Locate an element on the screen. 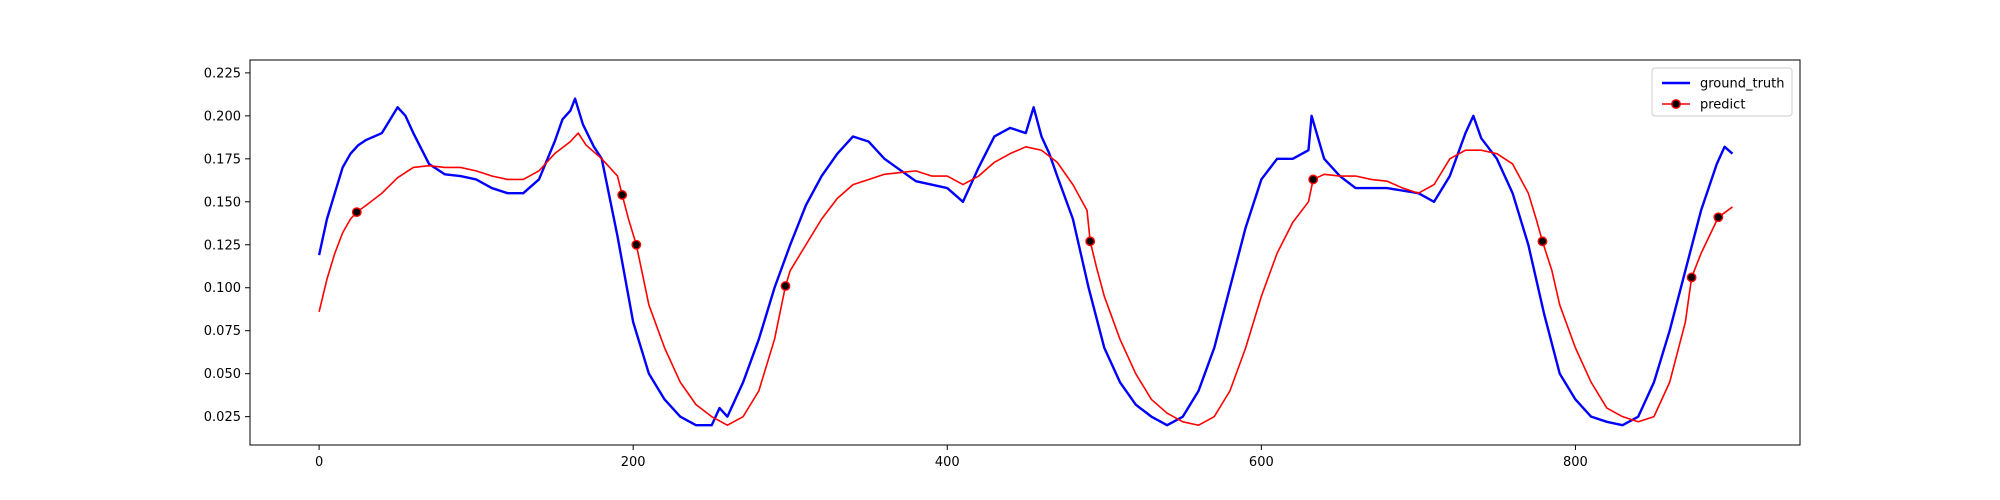 Image resolution: width=2000 pixels, height=500 pixels. legend-label-ground-truth: ground_truth is located at coordinates (1742, 84).